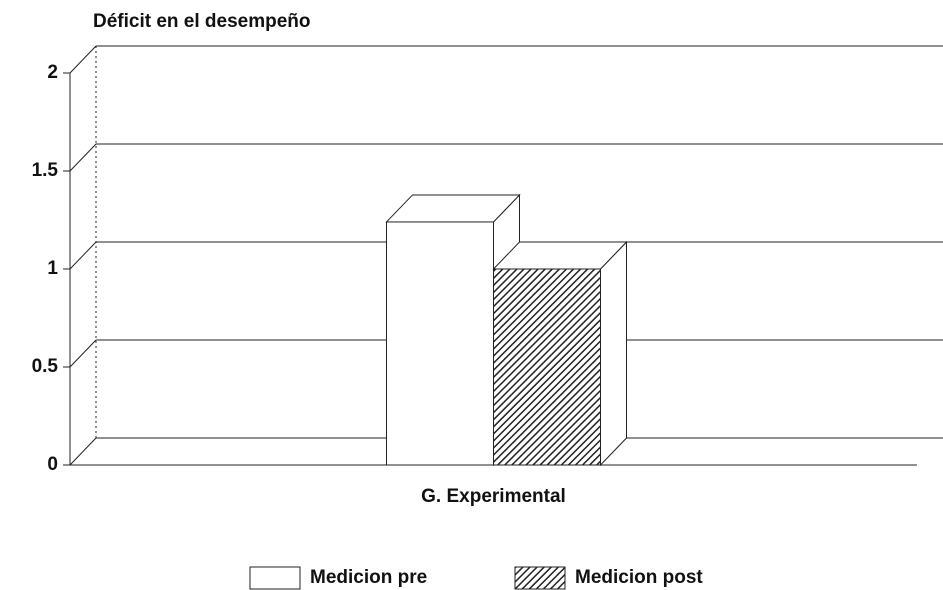  Describe the element at coordinates (45, 170) in the screenshot. I see `y-tick-label: 1.5` at that location.